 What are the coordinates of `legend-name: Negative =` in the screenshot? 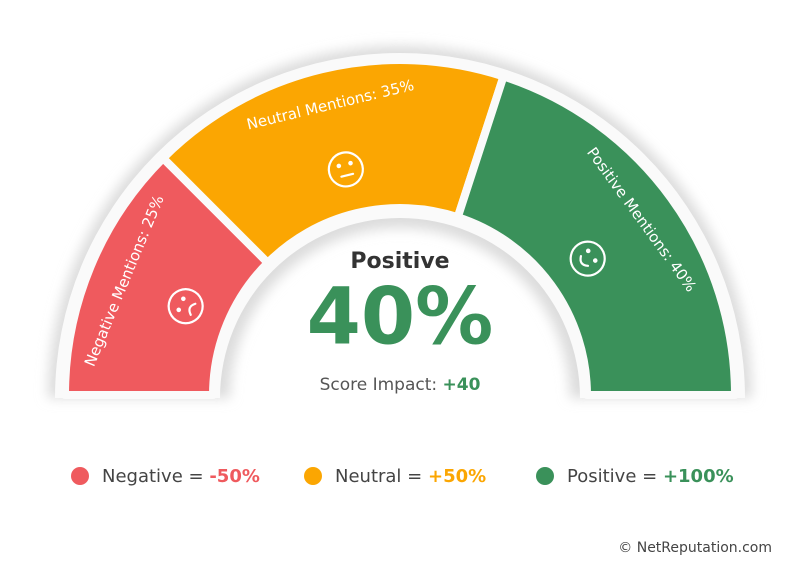 It's located at (153, 476).